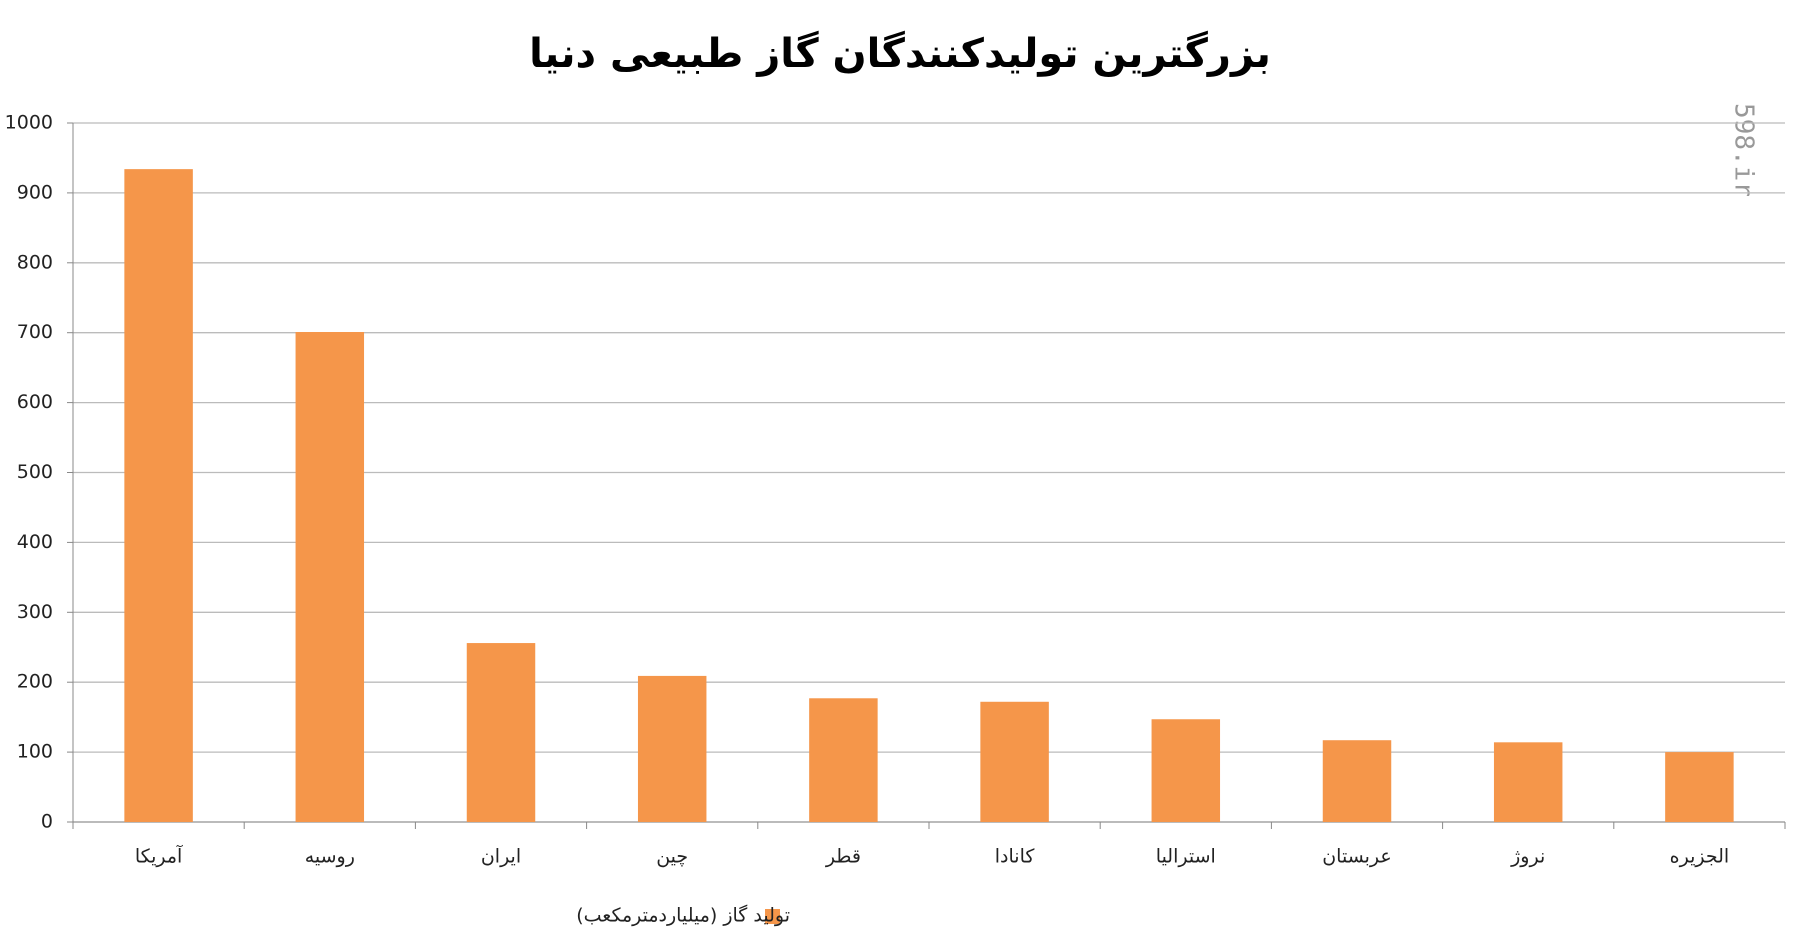 The width and height of the screenshot is (1800, 950). Describe the element at coordinates (672, 857) in the screenshot. I see `x-tick-label: چین` at that location.